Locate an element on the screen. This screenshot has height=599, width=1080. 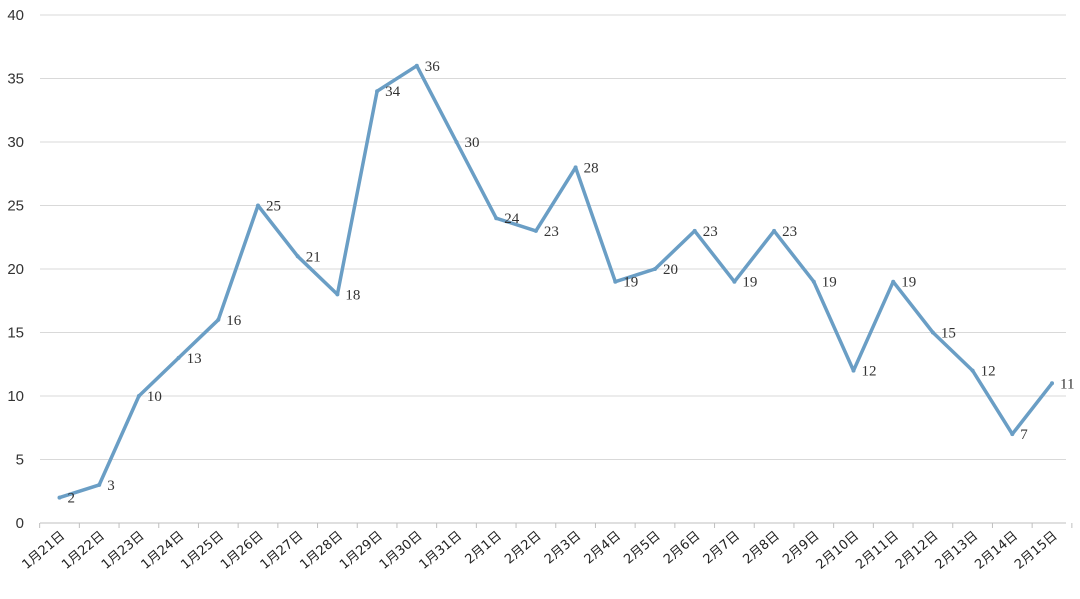
data-label: 16 is located at coordinates (234, 321).